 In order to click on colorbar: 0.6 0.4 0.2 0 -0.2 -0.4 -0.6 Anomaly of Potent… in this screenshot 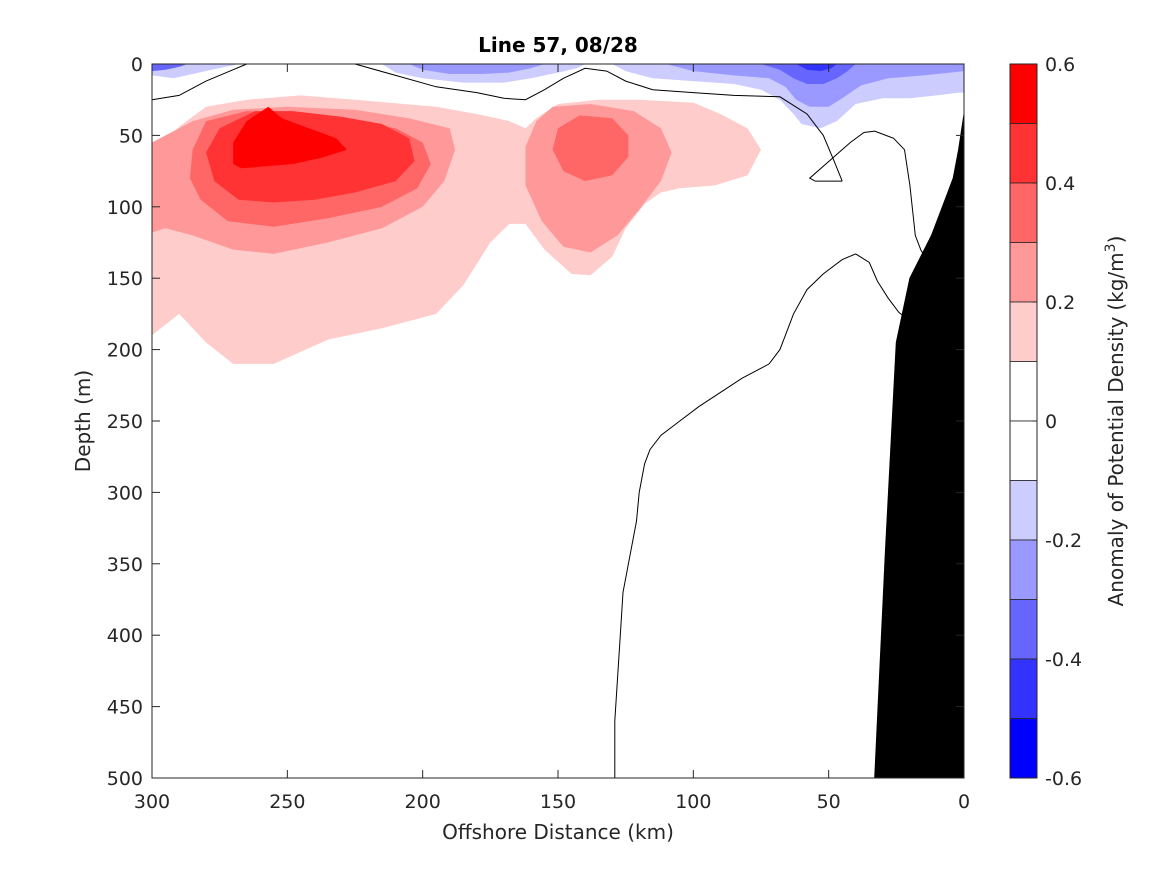, I will do `click(1068, 422)`.